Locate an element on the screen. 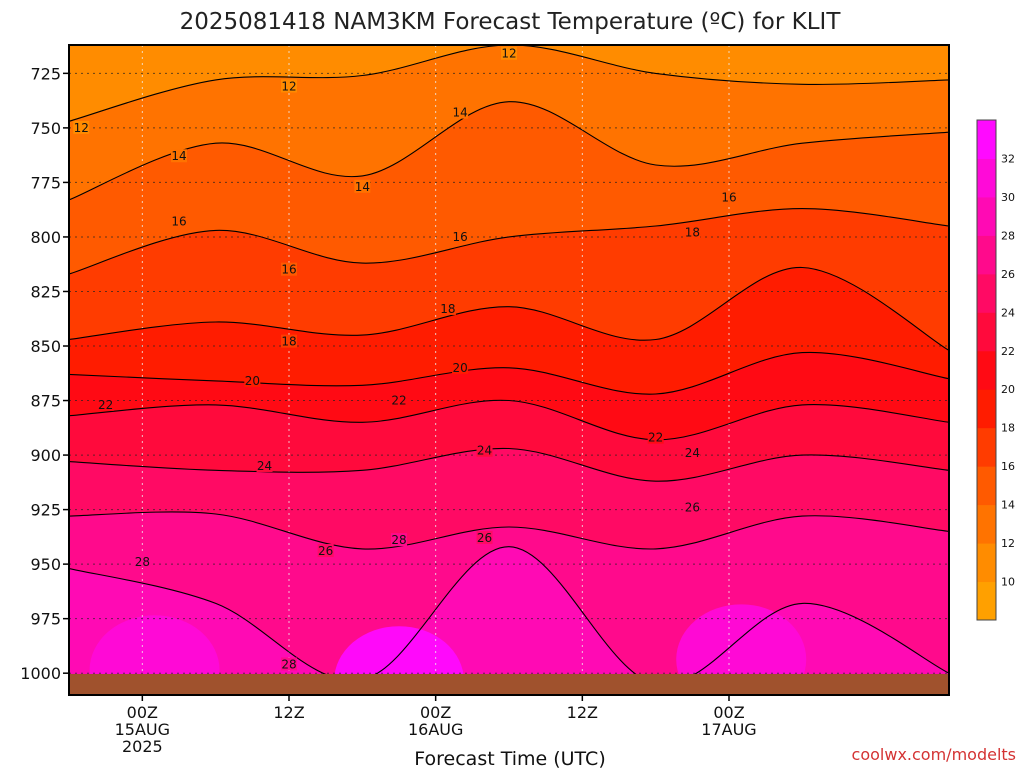 This screenshot has width=1024, height=768. y-tick-label: 975 is located at coordinates (45, 619).